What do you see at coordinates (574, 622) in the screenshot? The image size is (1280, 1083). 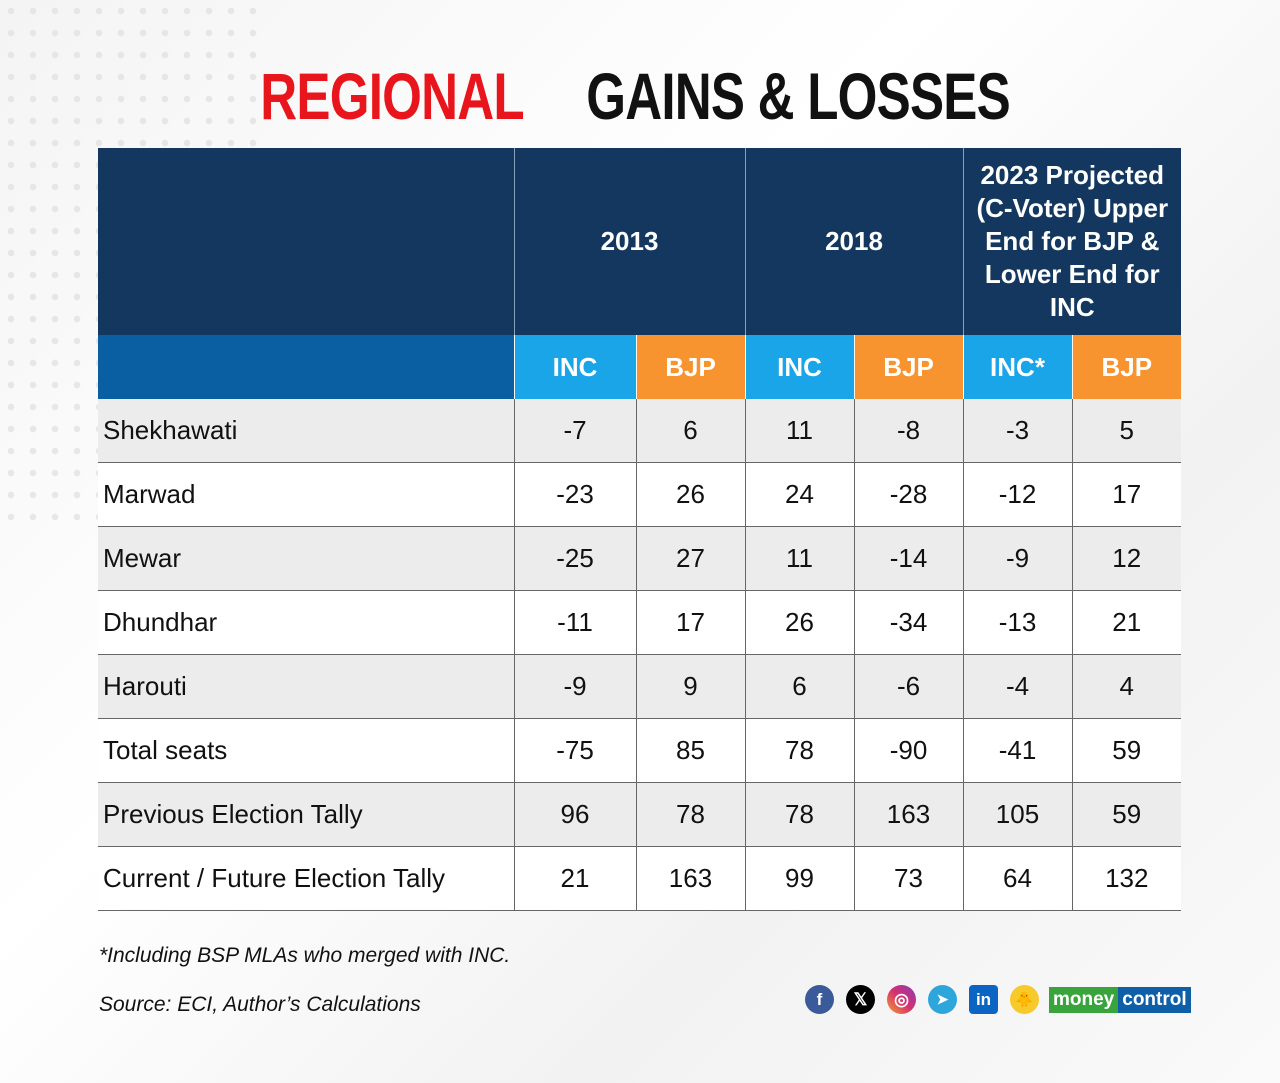 I see `table-cell: -11` at bounding box center [574, 622].